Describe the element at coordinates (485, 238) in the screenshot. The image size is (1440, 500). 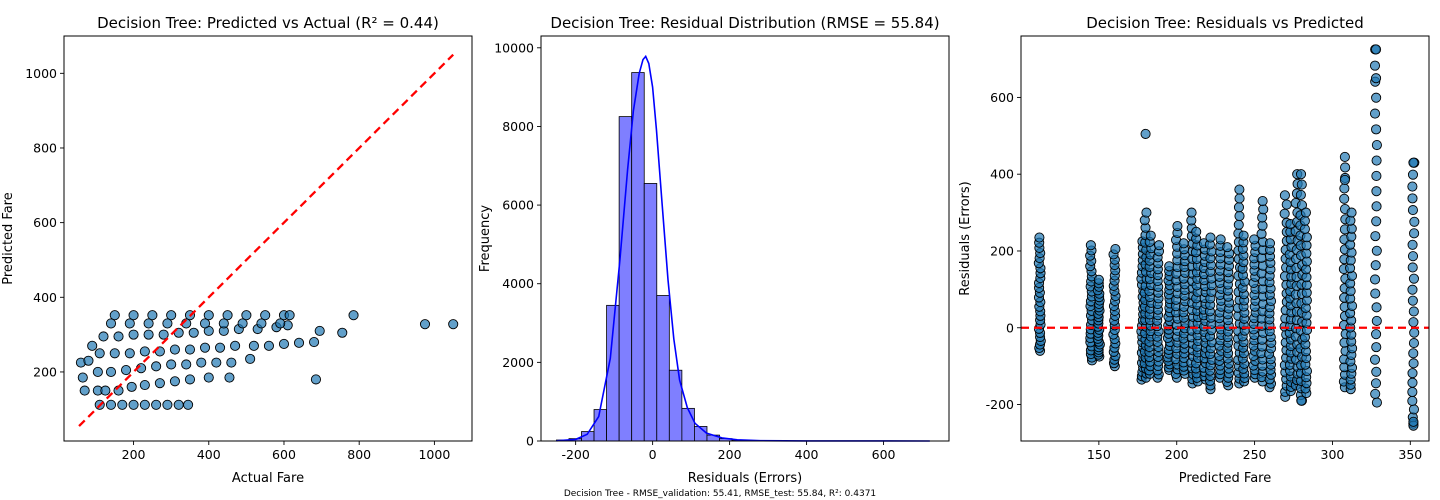
I see `y-axis-label: Frequency` at that location.